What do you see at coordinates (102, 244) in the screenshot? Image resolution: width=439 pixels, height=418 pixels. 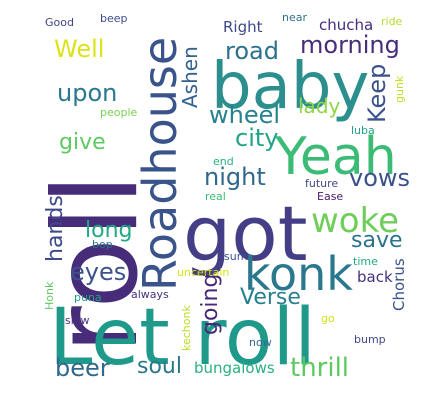 I see `word-bop: bop` at bounding box center [102, 244].